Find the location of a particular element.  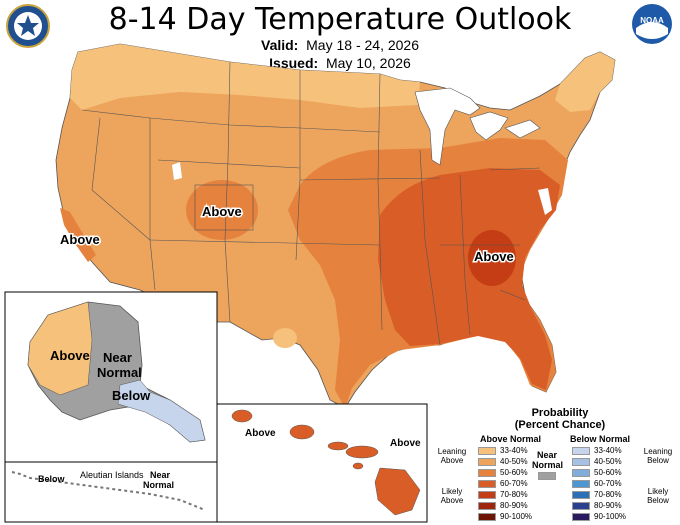

above-bin-3: 60-70% is located at coordinates (503, 483).